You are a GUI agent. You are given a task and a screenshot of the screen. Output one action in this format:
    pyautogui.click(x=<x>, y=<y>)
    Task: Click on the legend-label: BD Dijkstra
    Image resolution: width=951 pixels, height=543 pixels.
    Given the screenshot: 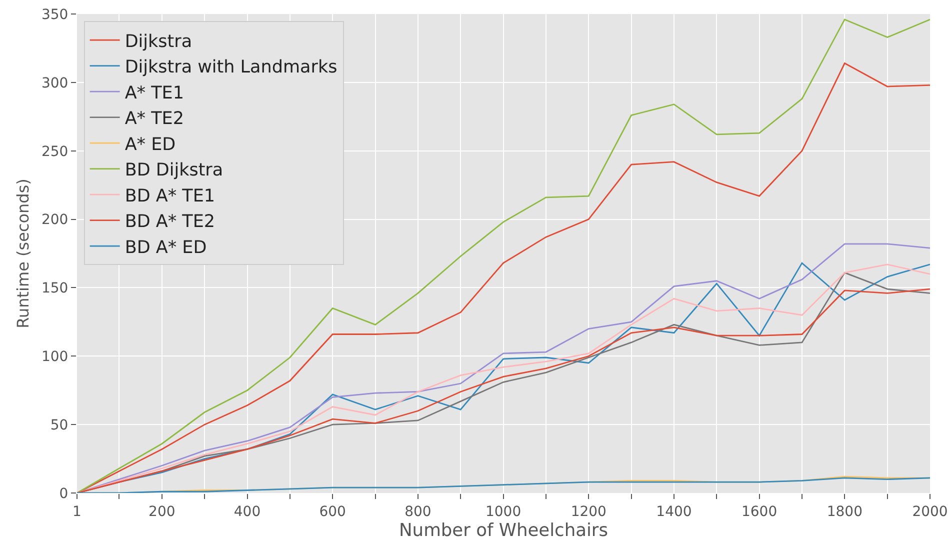 What is the action you would take?
    pyautogui.click(x=174, y=170)
    